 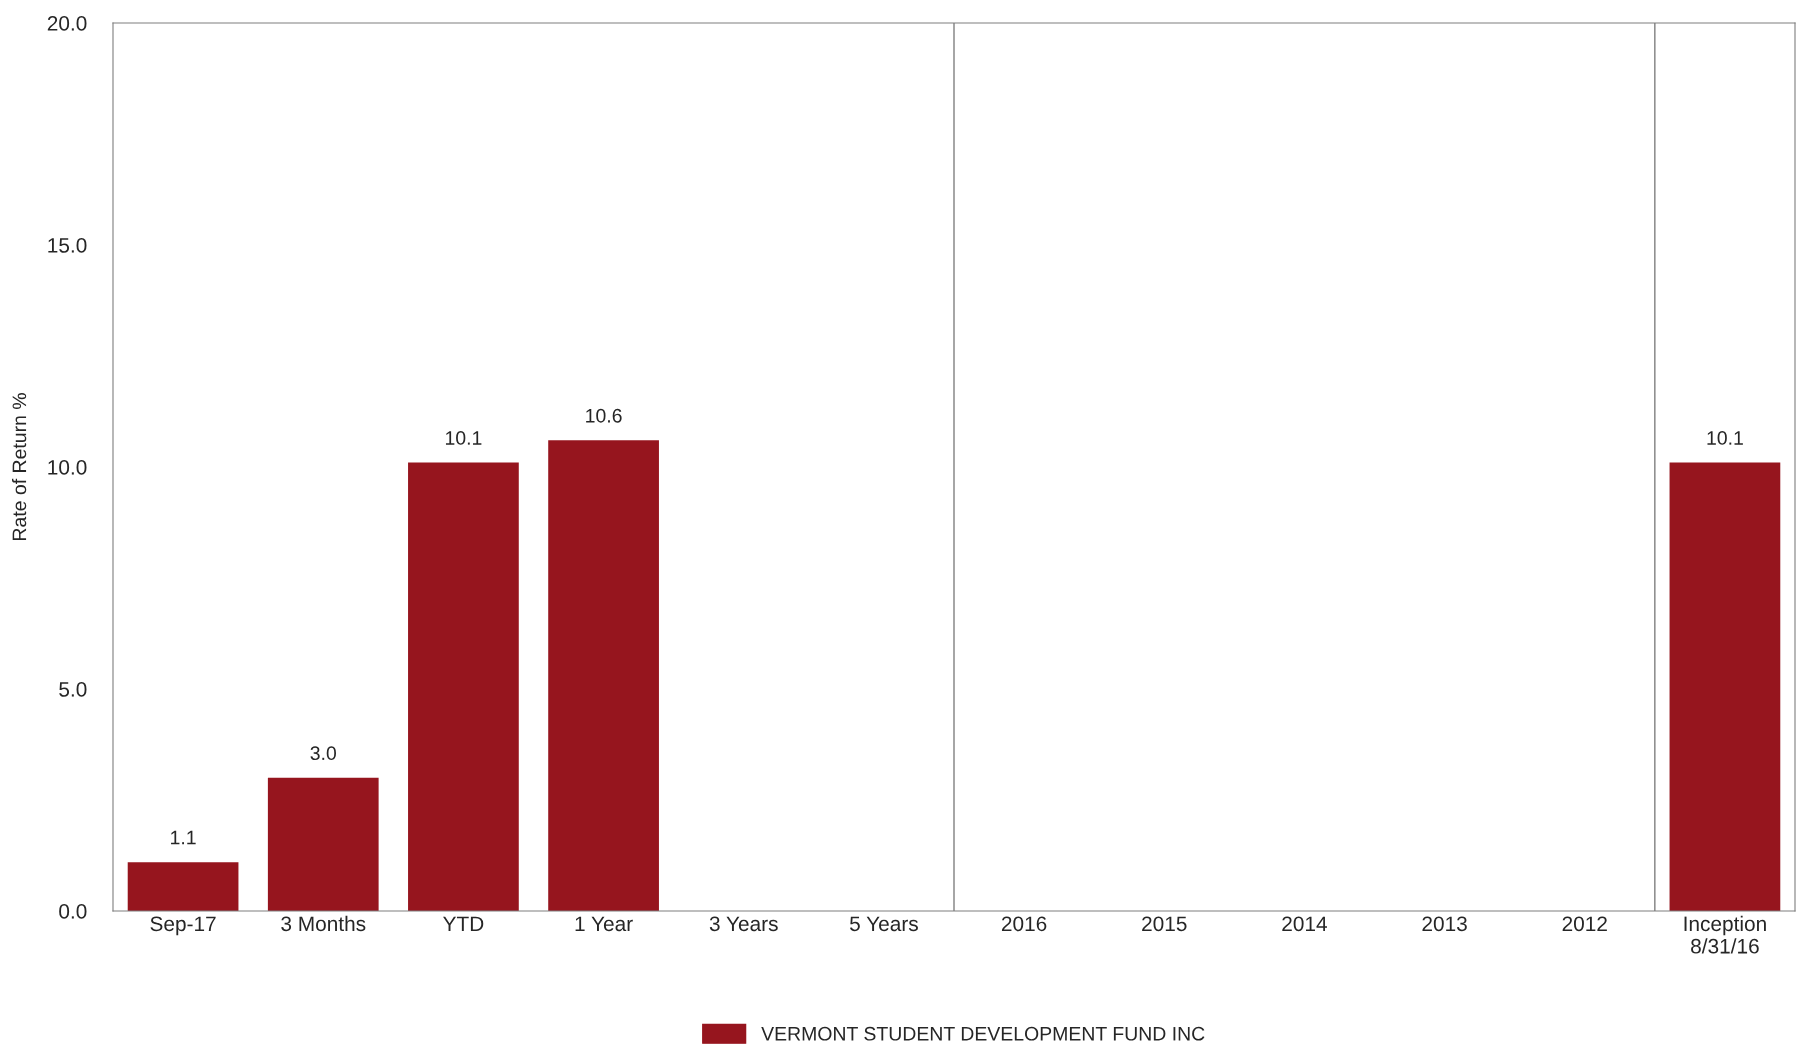 What do you see at coordinates (67, 23) in the screenshot?
I see `y-tick-label: 20.0` at bounding box center [67, 23].